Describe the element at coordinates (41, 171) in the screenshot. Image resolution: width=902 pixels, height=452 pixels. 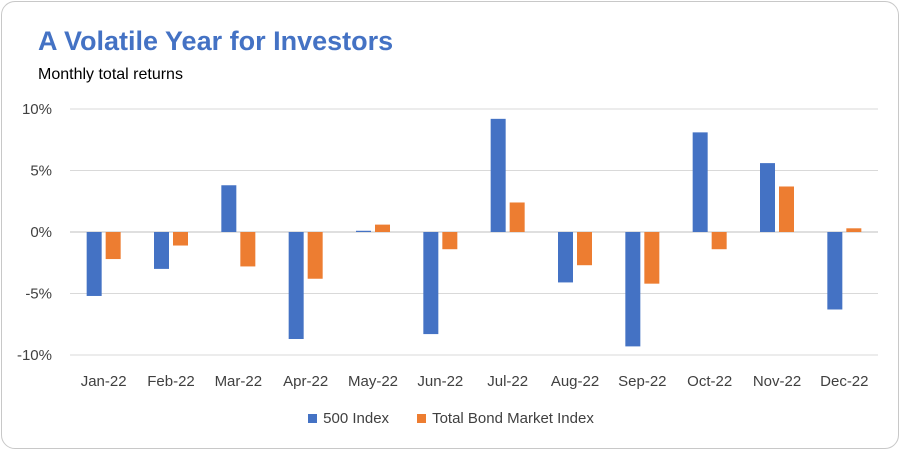
I see `y-tick-label: 5%` at that location.